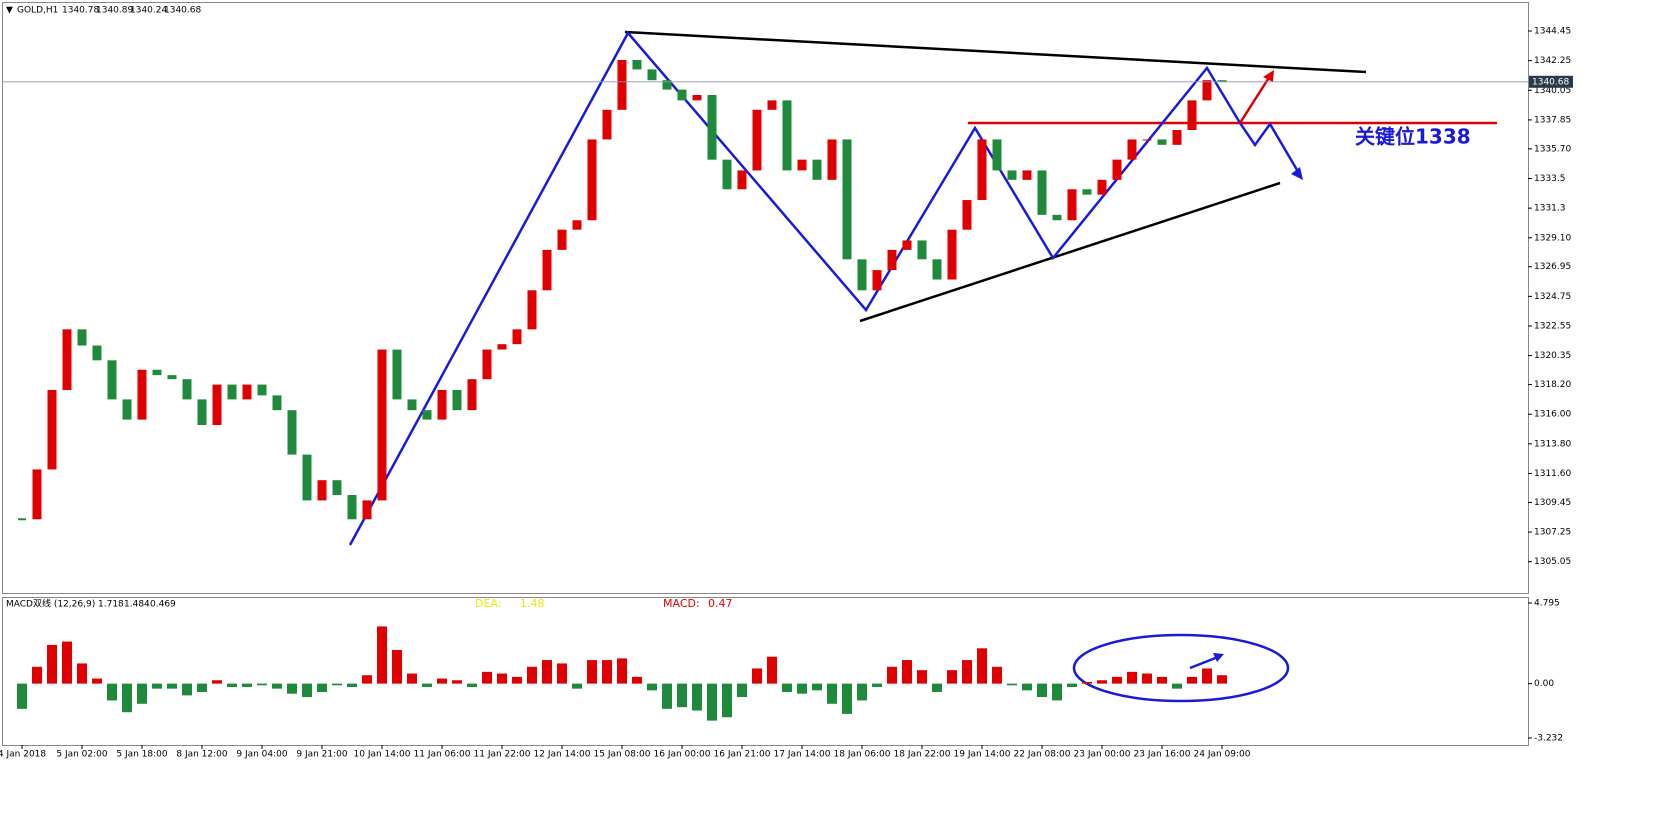 Image resolution: width=1663 pixels, height=815 pixels. What do you see at coordinates (1552, 562) in the screenshot?
I see `y-tick-label: 1305.05` at bounding box center [1552, 562].